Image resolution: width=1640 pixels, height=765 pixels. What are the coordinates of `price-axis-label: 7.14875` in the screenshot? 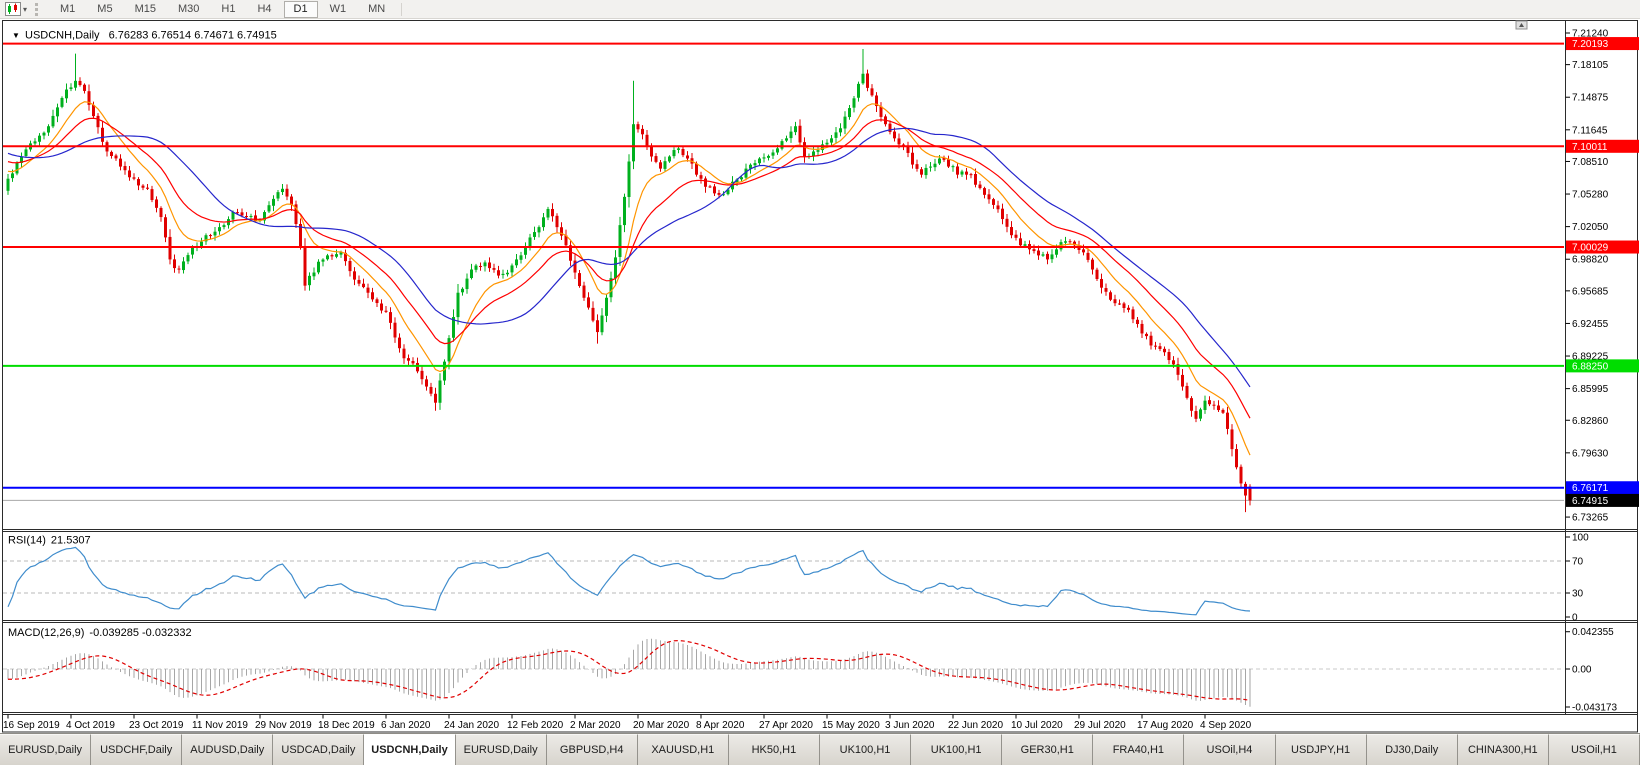 It's located at (1590, 98).